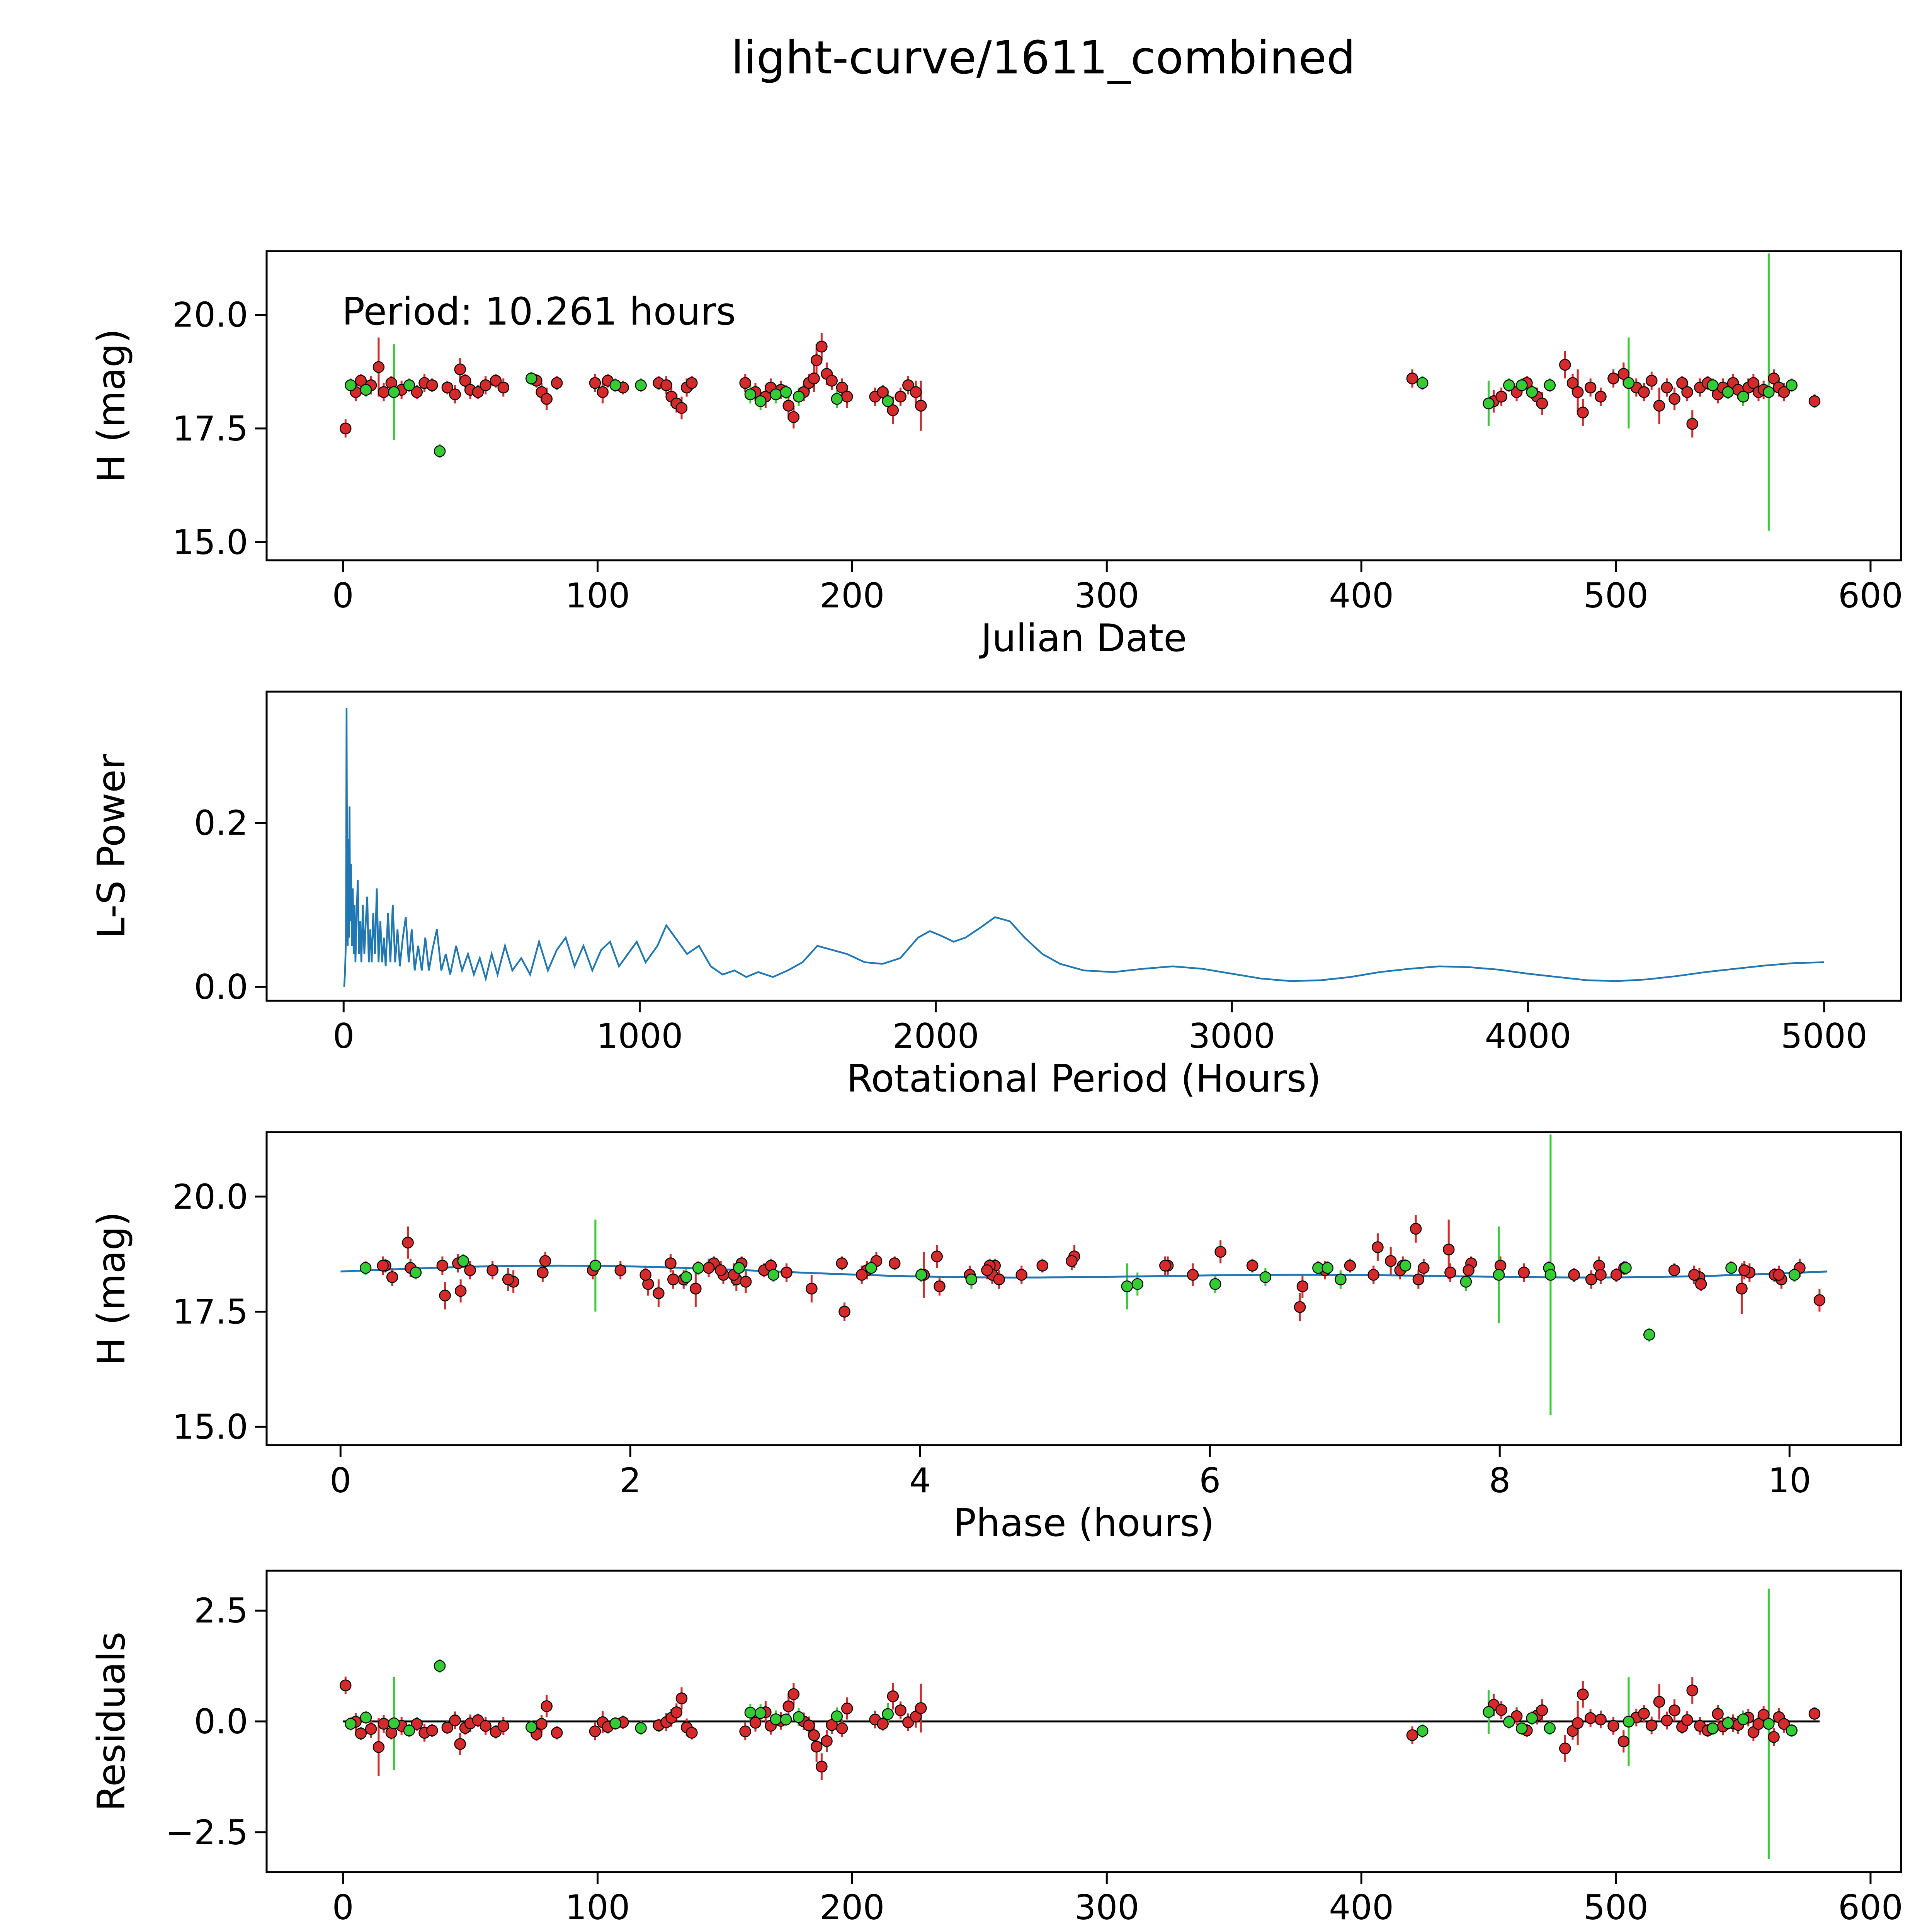  What do you see at coordinates (936, 1036) in the screenshot?
I see `x-tick-label: 2000` at bounding box center [936, 1036].